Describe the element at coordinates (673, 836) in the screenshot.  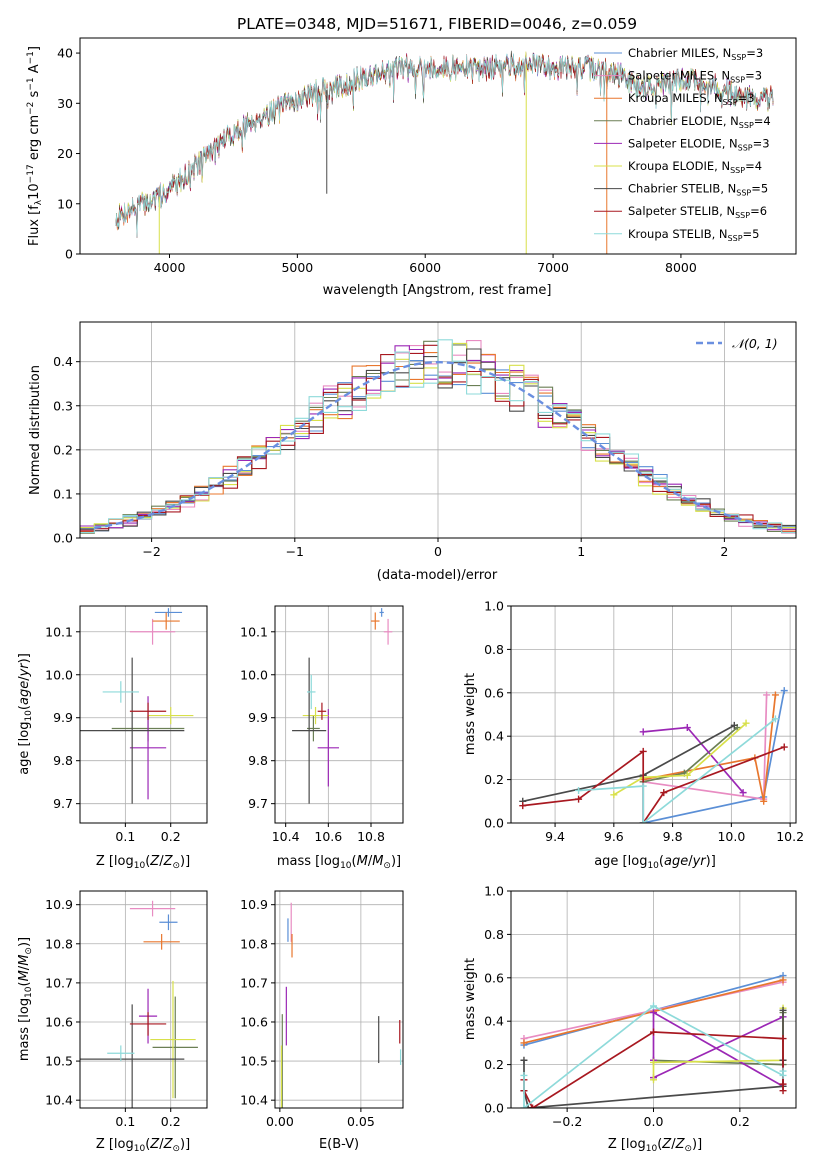
I see `weight_vs_age-xtick-label: 9.8` at that location.